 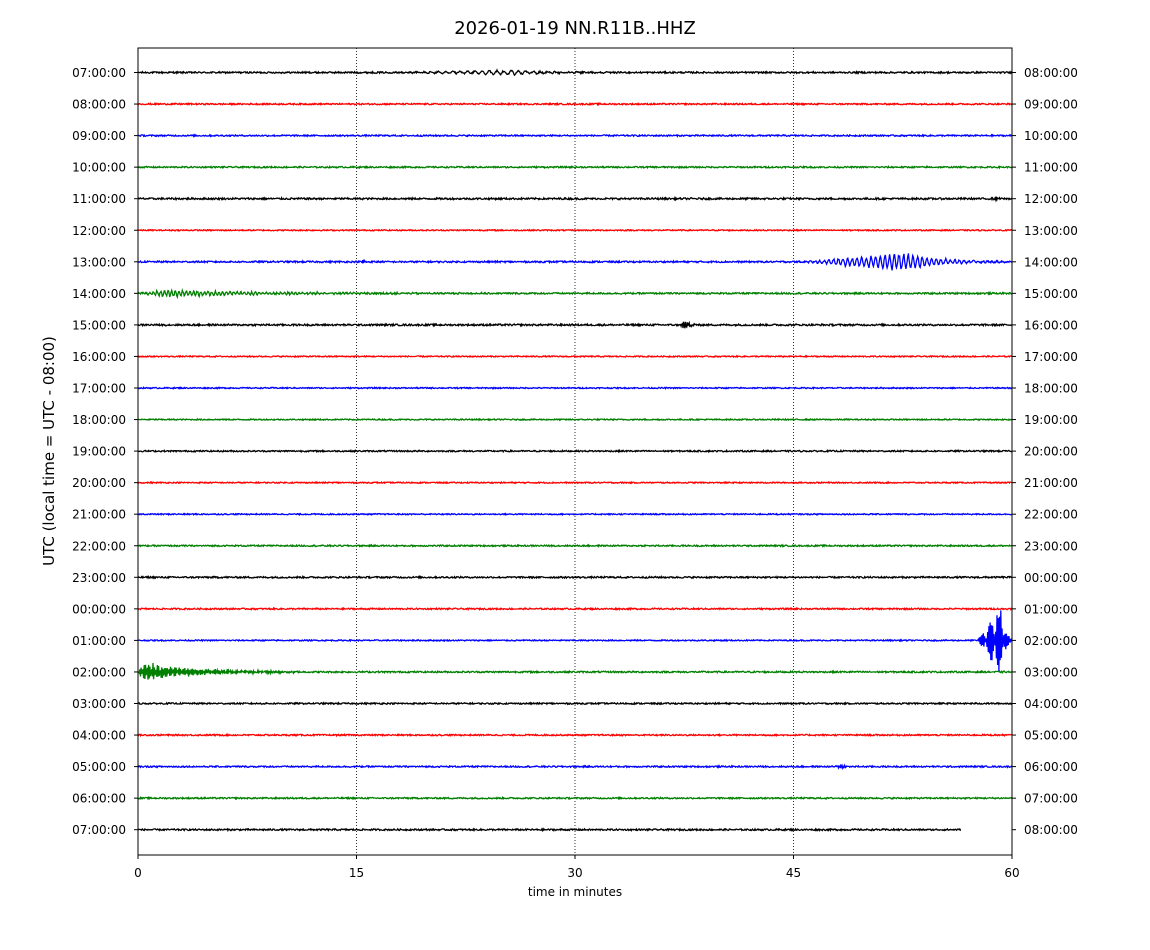 What do you see at coordinates (575, 892) in the screenshot?
I see `x-axis-label: time in minutes` at bounding box center [575, 892].